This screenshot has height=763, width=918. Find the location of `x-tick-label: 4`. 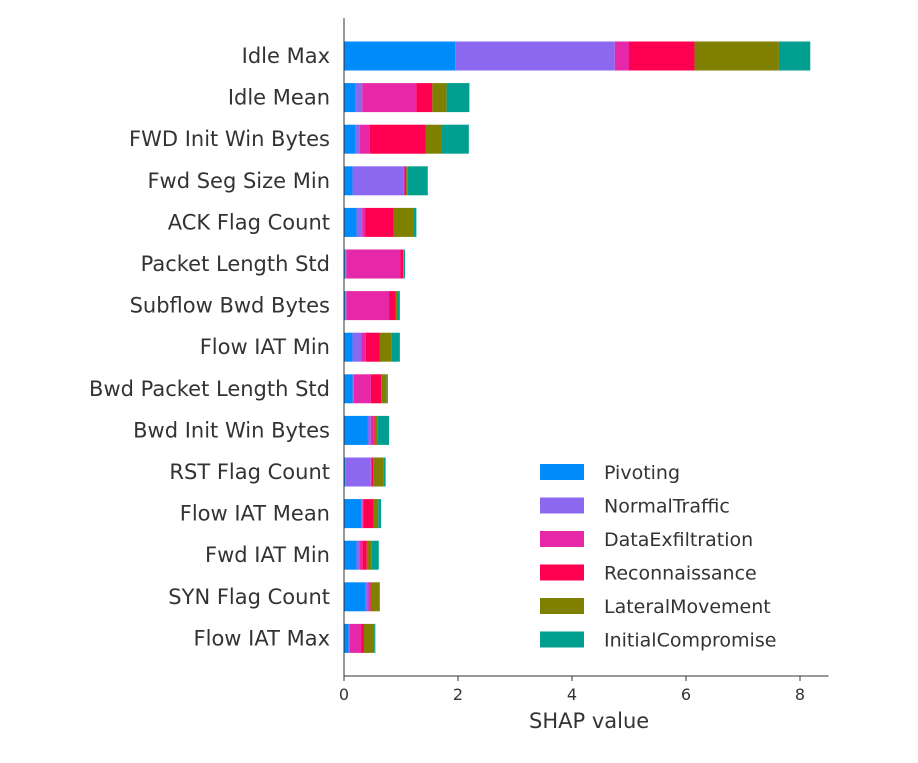

x-tick-label: 4 is located at coordinates (572, 694).